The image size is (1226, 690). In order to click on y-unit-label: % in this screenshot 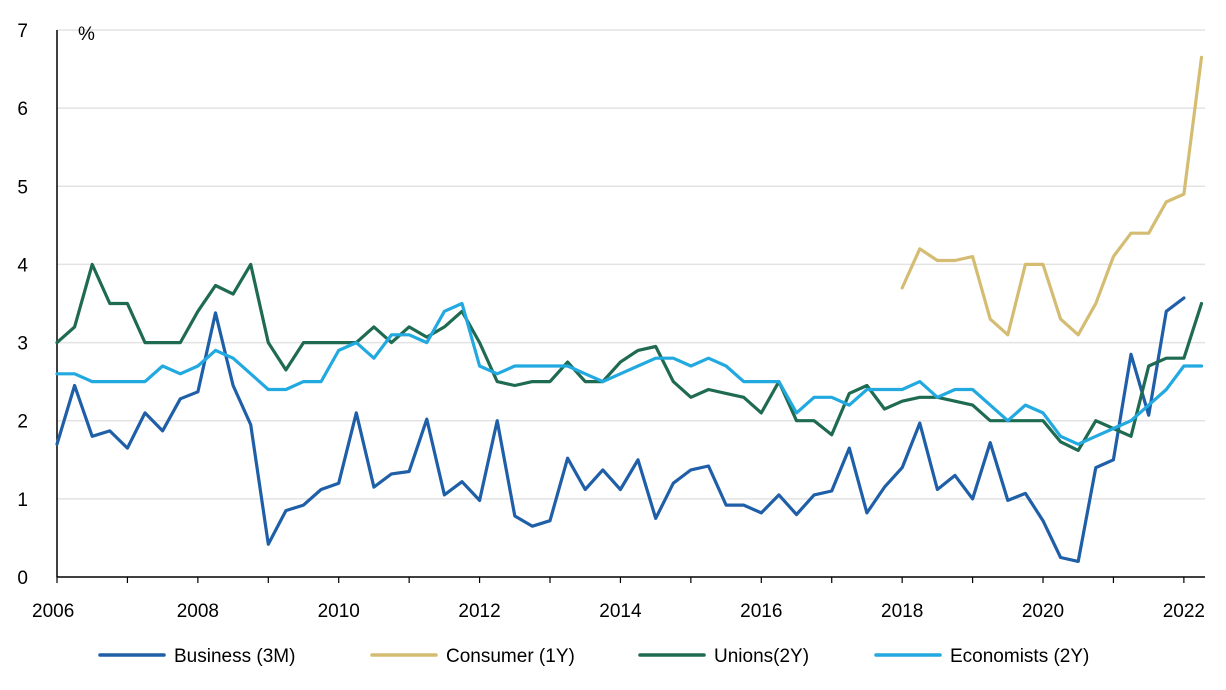, I will do `click(86, 34)`.